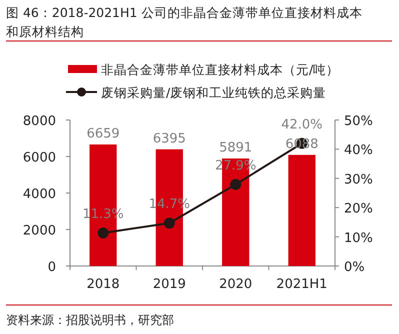  Describe the element at coordinates (169, 138) in the screenshot. I see `data-label: 6395` at that location.